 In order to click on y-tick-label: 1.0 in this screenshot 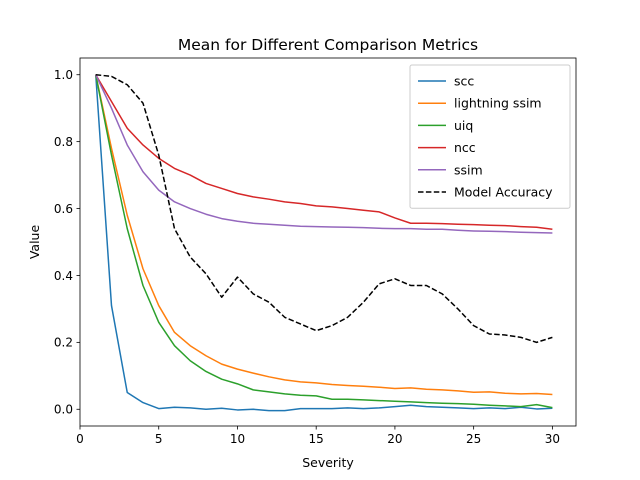, I will do `click(63, 75)`.